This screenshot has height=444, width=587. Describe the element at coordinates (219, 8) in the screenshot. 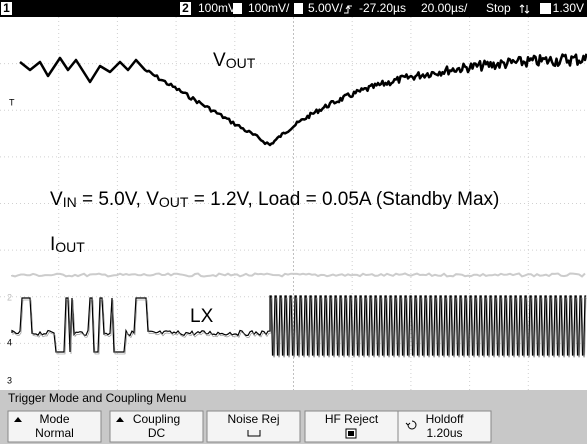

I see `ch2-scale: 100mV/` at that location.